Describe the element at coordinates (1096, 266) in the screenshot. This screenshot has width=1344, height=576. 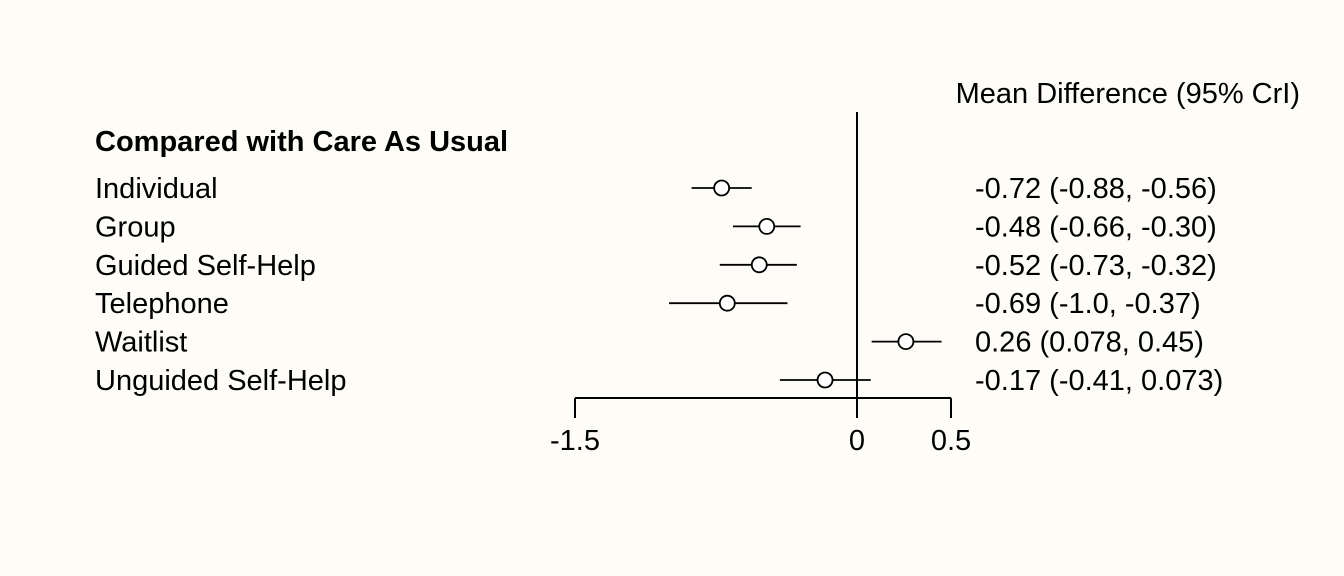
I see `ci-text: -0.52 (-0.73, -0.32)` at that location.